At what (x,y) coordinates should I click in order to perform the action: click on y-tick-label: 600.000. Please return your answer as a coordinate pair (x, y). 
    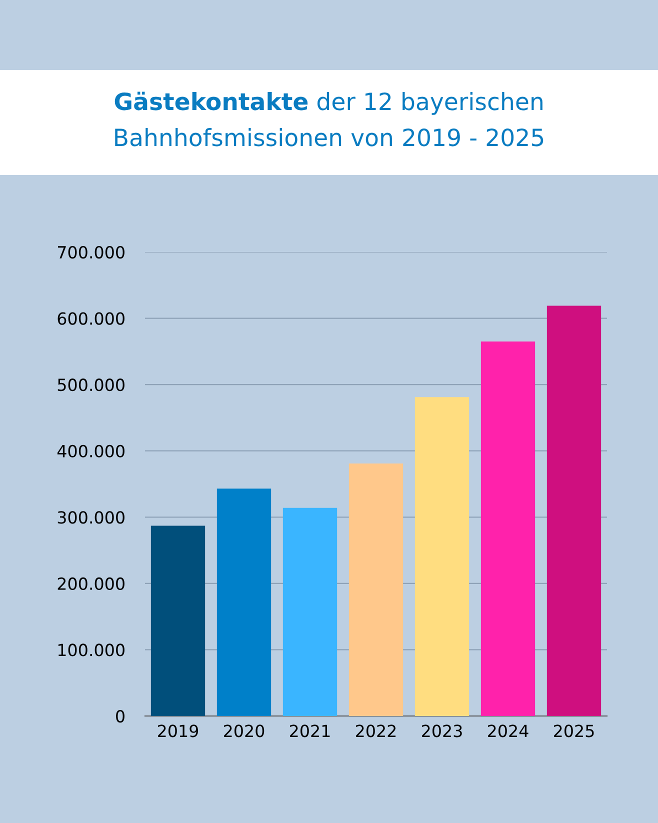
    Looking at the image, I should click on (91, 318).